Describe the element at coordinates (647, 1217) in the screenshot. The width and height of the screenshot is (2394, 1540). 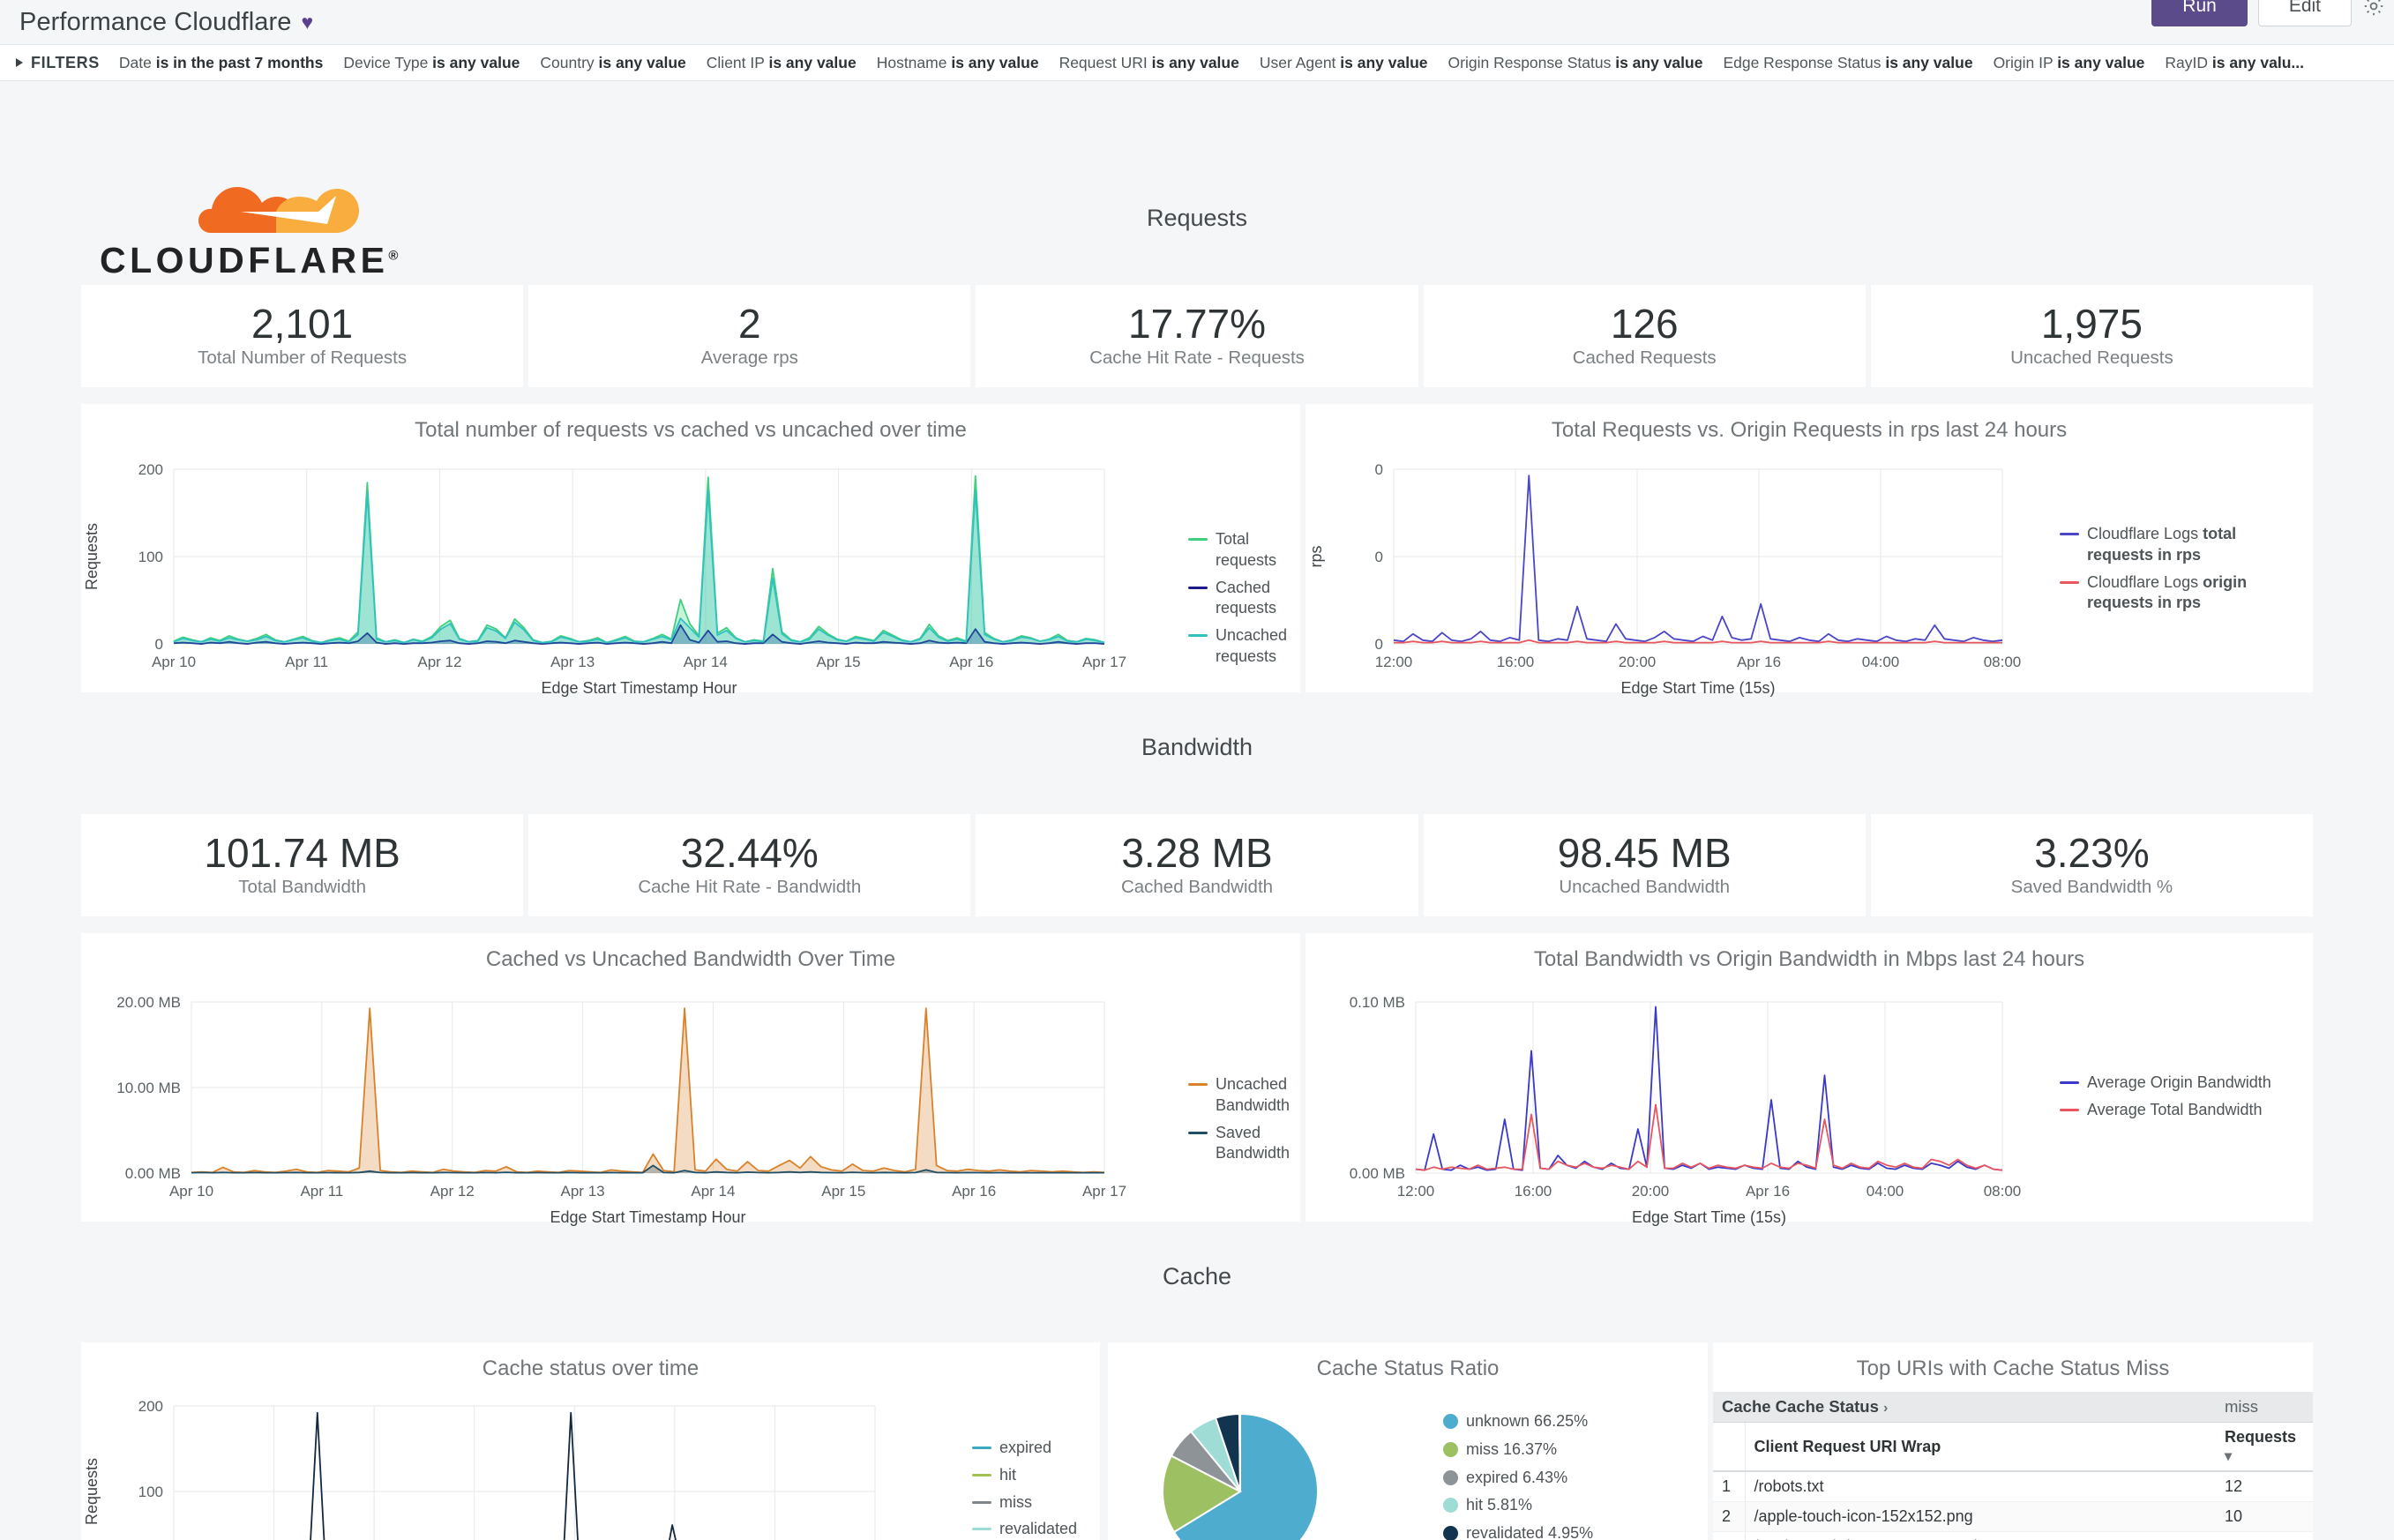
I see `x-axis-title: Edge Start Timestamp Hour` at that location.